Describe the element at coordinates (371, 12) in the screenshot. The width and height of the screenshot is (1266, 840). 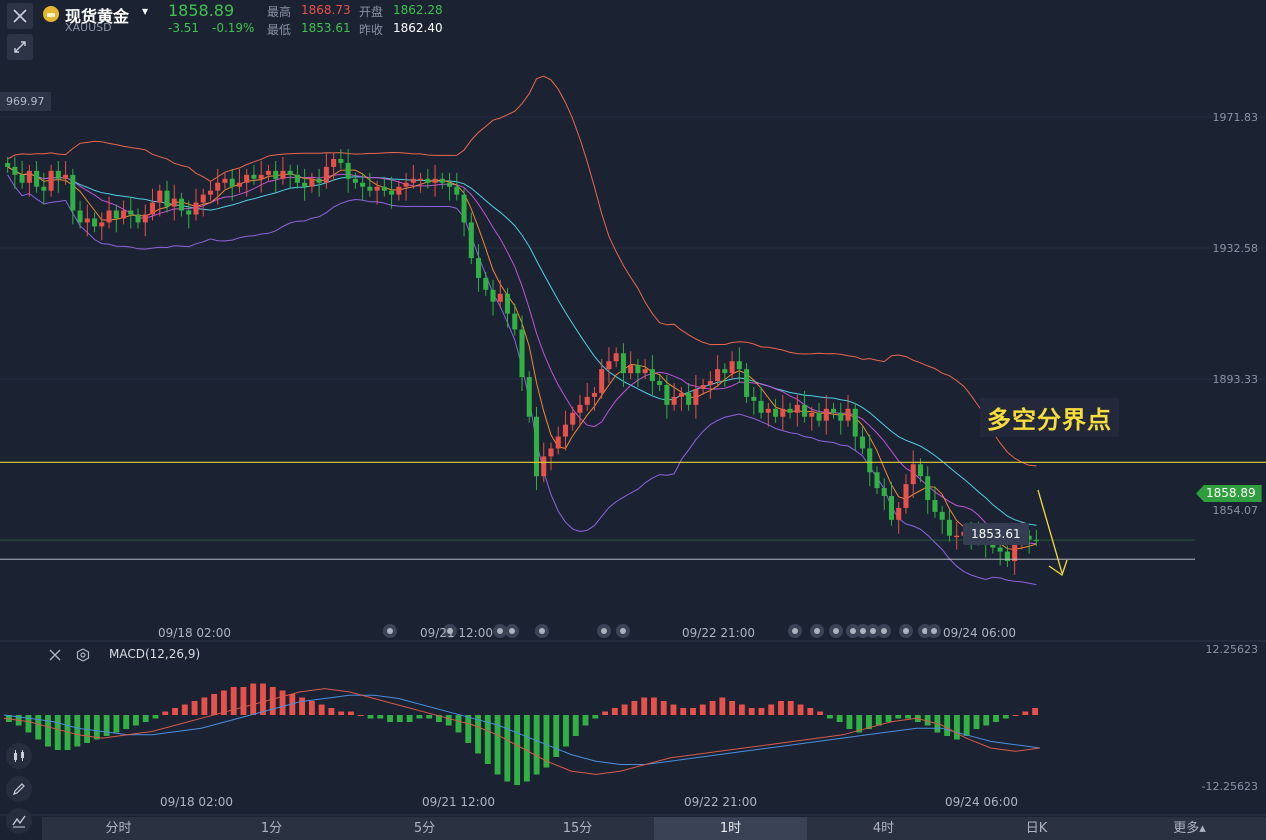
I see `open-label: 开盘` at that location.